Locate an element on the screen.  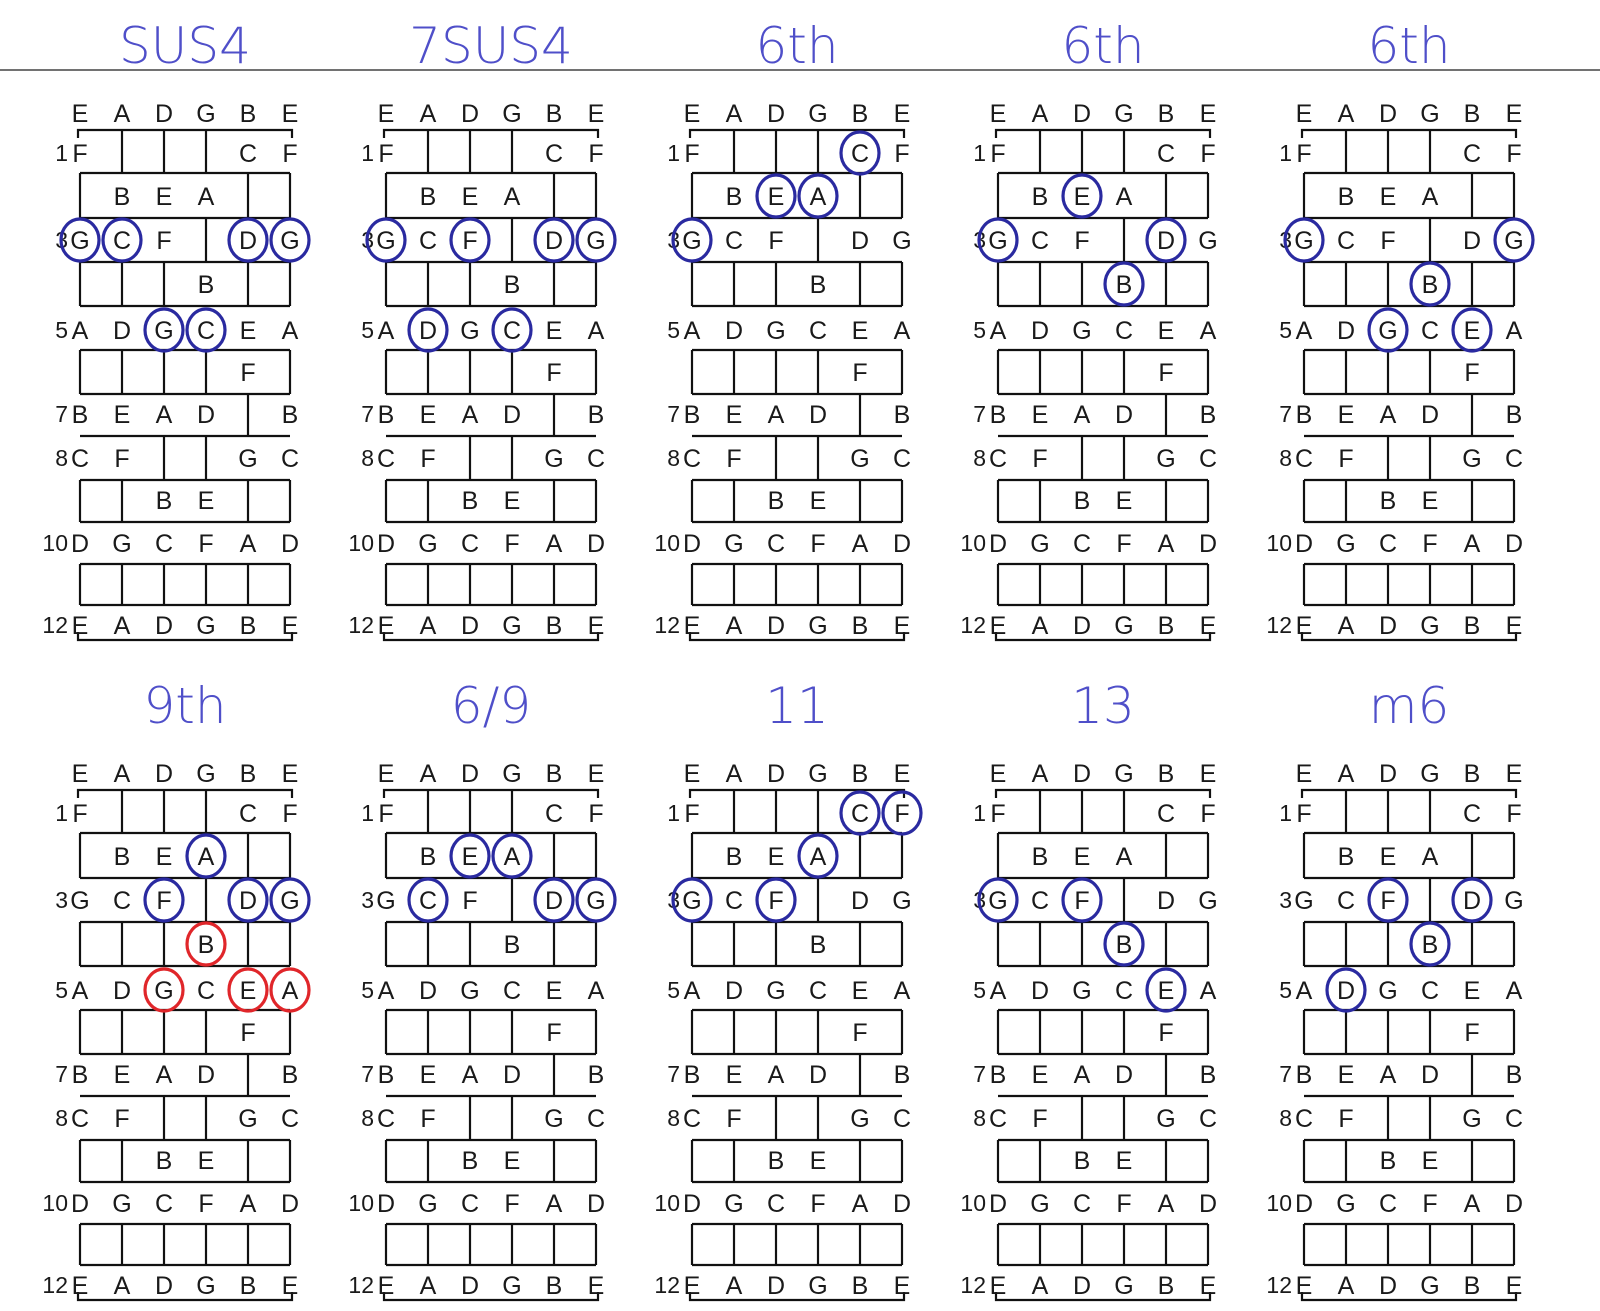
bottom-bracket is located at coordinates (1409, 637).